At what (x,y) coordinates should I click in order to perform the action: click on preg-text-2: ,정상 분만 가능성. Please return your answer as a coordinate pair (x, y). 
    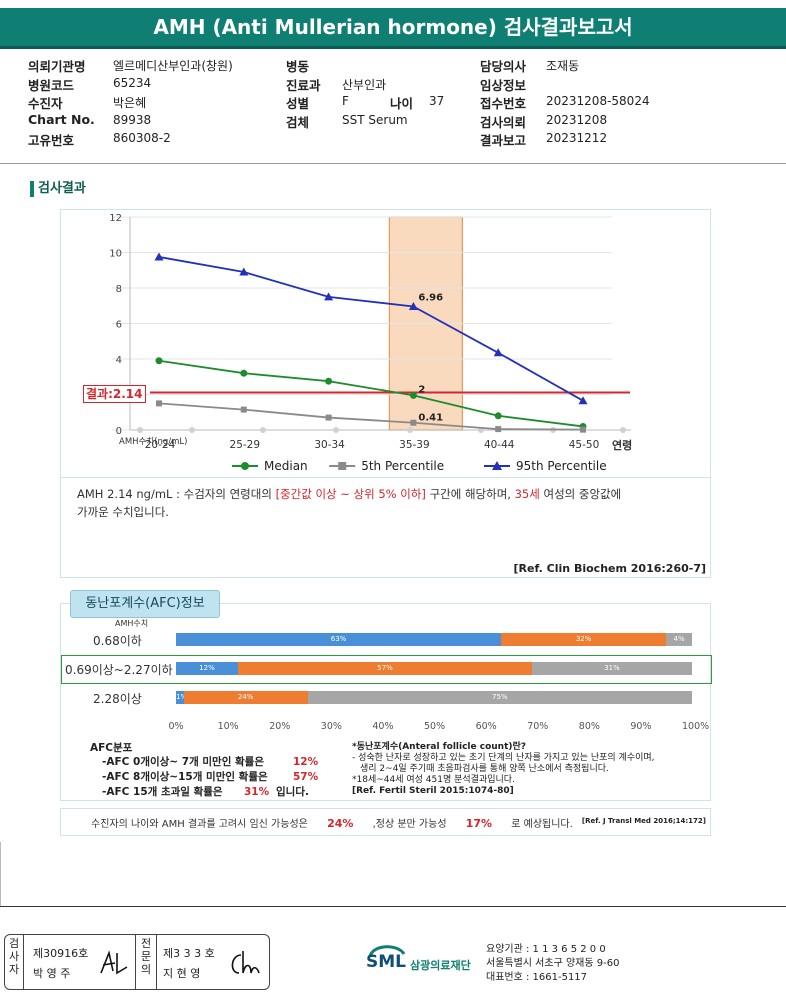
    Looking at the image, I should click on (409, 824).